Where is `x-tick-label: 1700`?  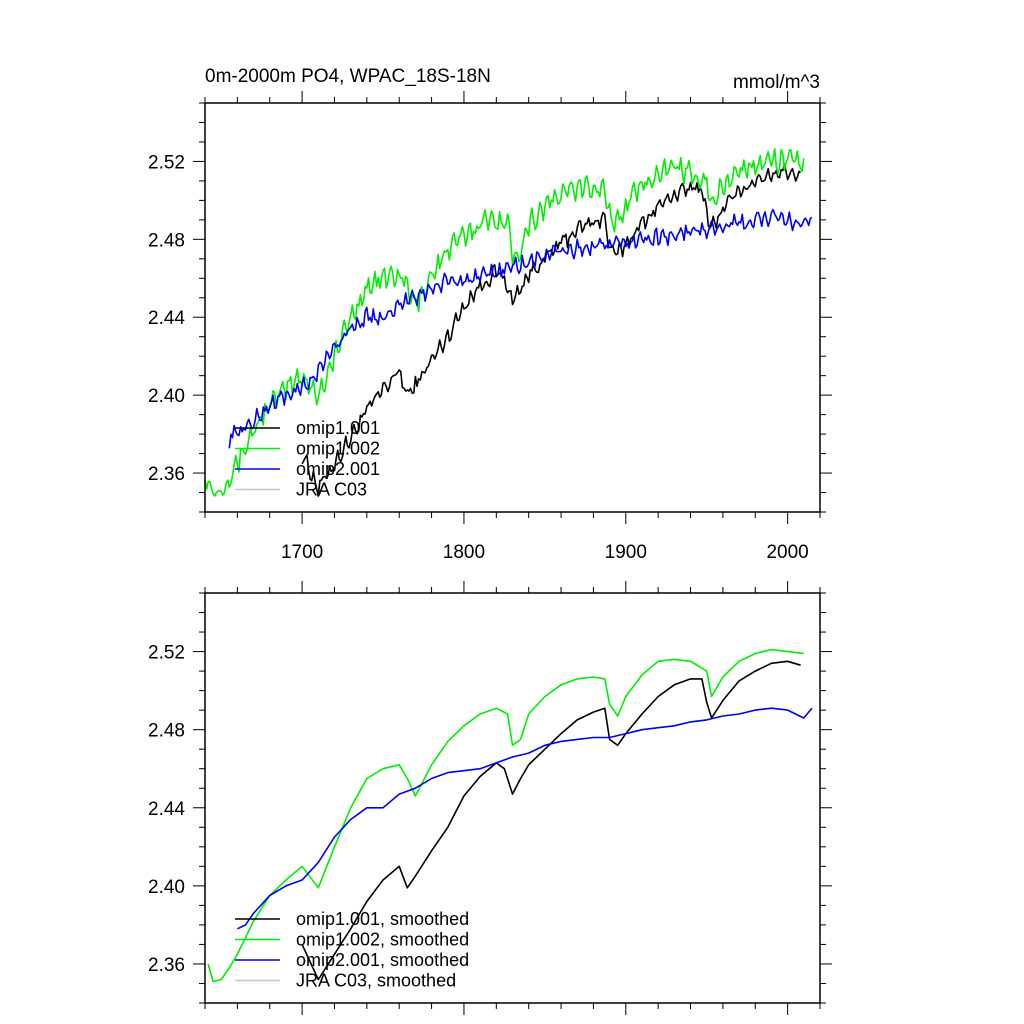
x-tick-label: 1700 is located at coordinates (302, 552).